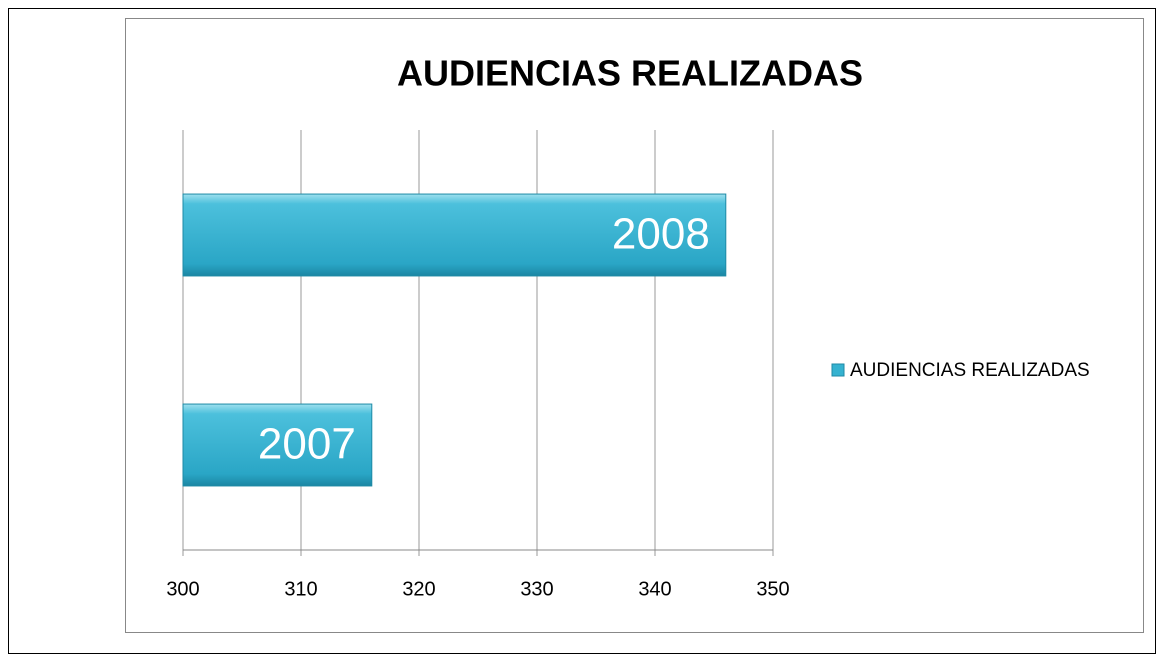 This screenshot has height=666, width=1164. I want to click on x-tick-label: 320, so click(418, 589).